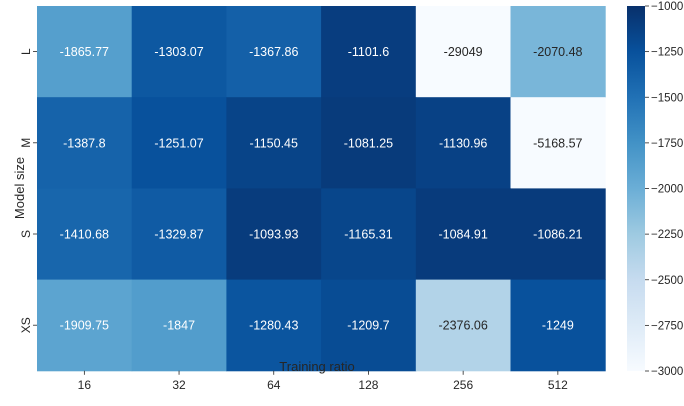 This screenshot has width=684, height=406. Describe the element at coordinates (26, 51) in the screenshot. I see `y-tick-label: L` at that location.